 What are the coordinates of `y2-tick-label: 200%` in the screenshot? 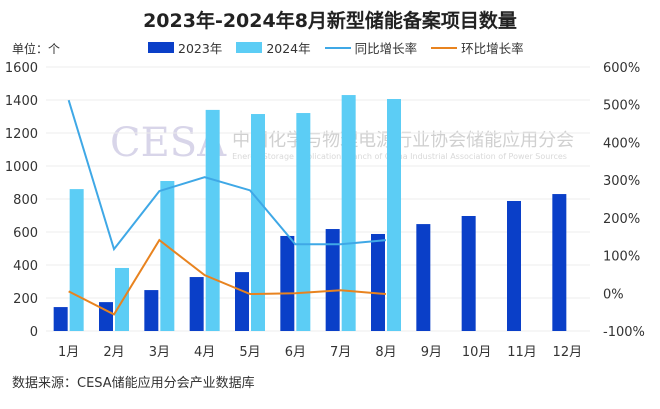 It's located at (621, 219).